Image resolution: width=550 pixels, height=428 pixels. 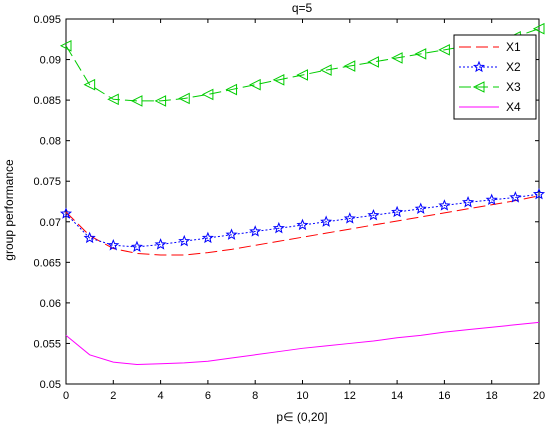 What do you see at coordinates (47, 263) in the screenshot?
I see `y-tick-label: 0.065` at bounding box center [47, 263].